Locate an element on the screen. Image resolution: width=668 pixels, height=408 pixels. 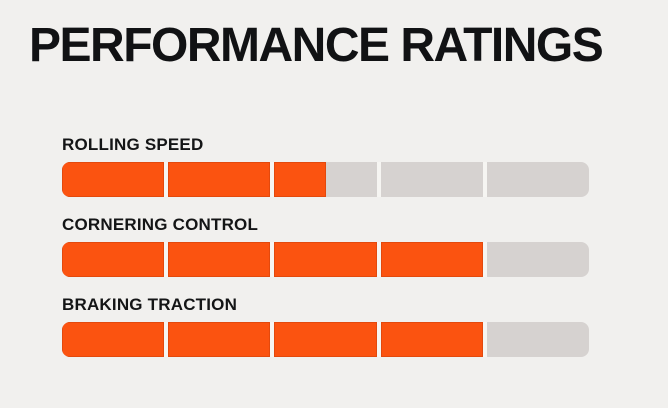
rating-label: BRAKING TRACTION is located at coordinates (150, 304).